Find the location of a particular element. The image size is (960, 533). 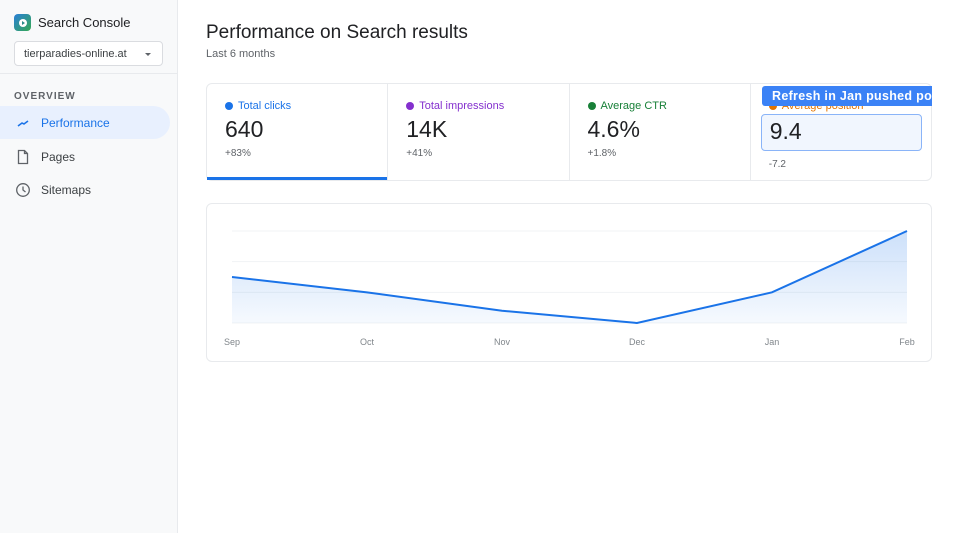

sidebar-item-performance: Performance is located at coordinates (85, 122).